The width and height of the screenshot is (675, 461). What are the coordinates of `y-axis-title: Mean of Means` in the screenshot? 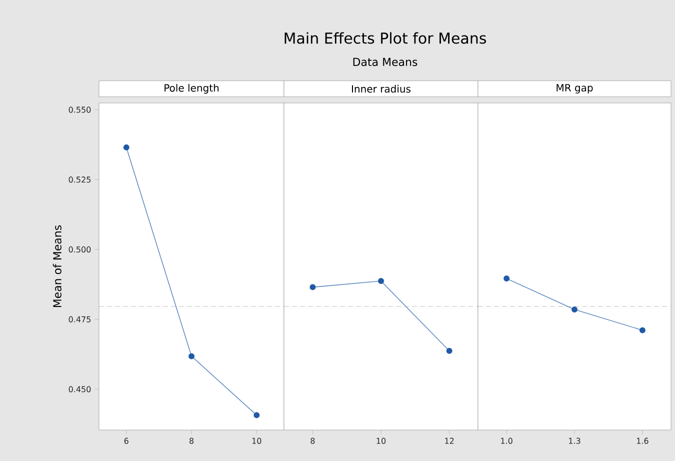 It's located at (57, 266).